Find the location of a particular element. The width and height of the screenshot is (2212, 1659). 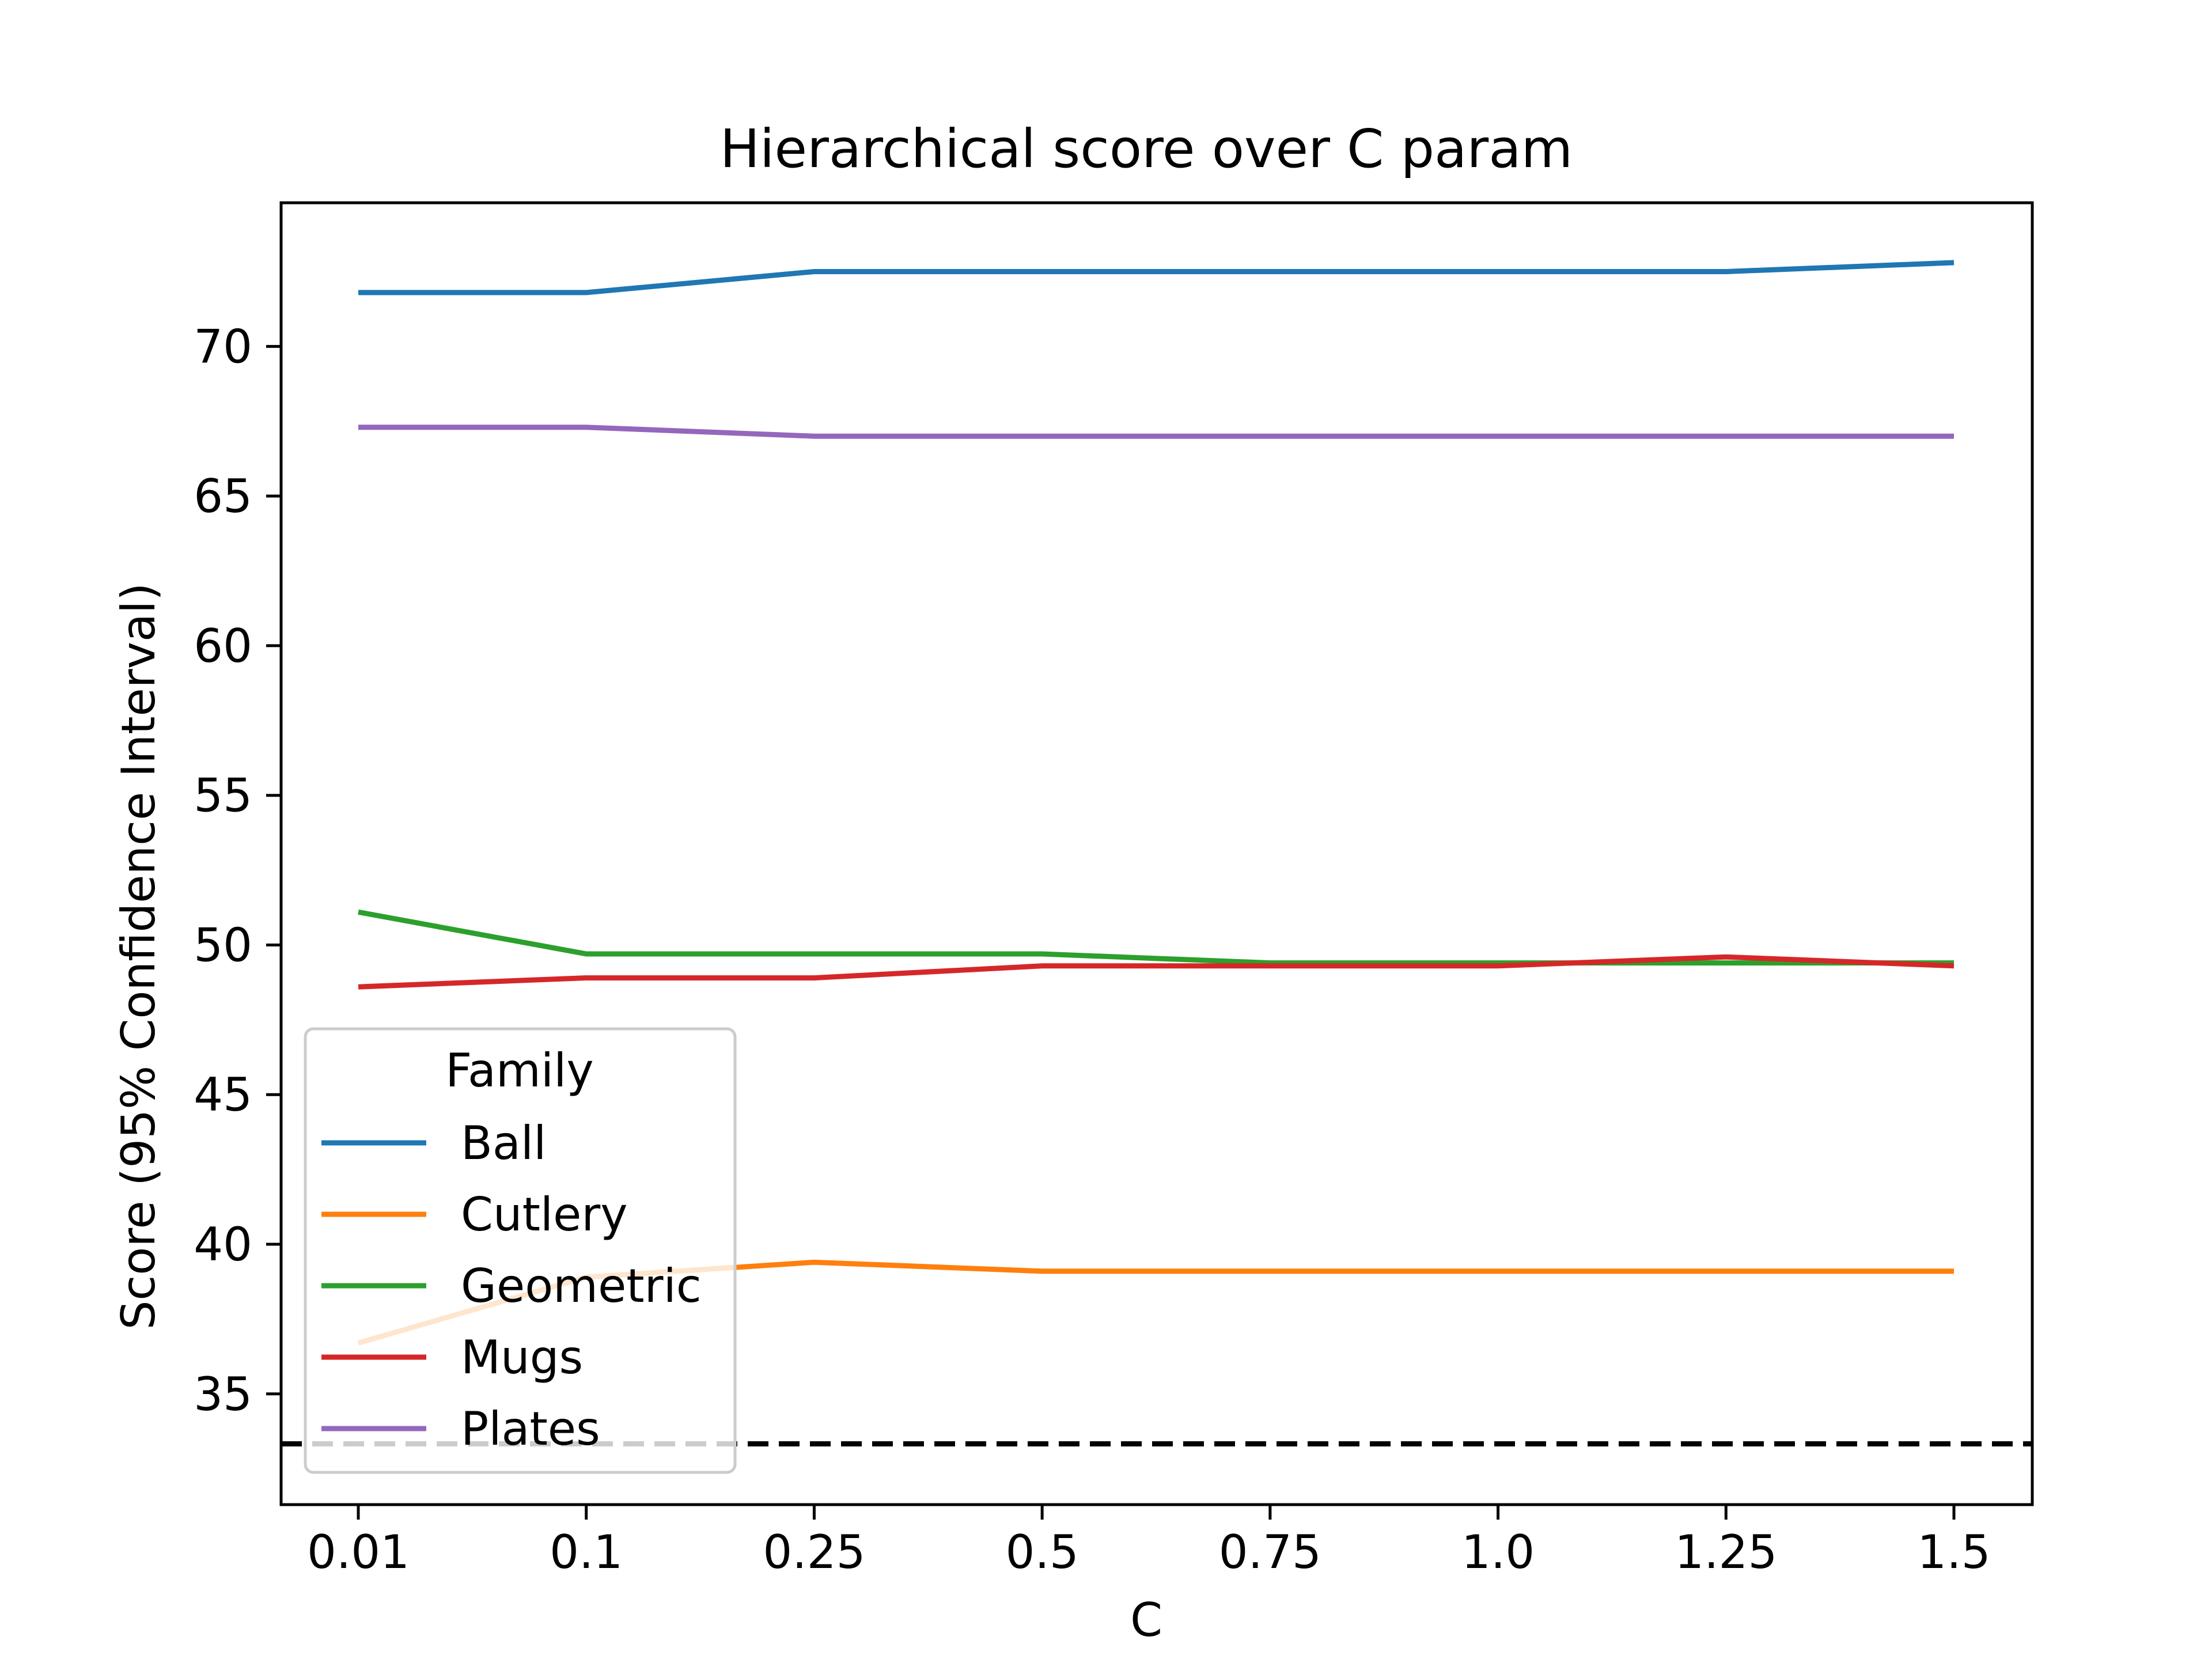

legend-label-geometric: Geometric is located at coordinates (581, 1286).